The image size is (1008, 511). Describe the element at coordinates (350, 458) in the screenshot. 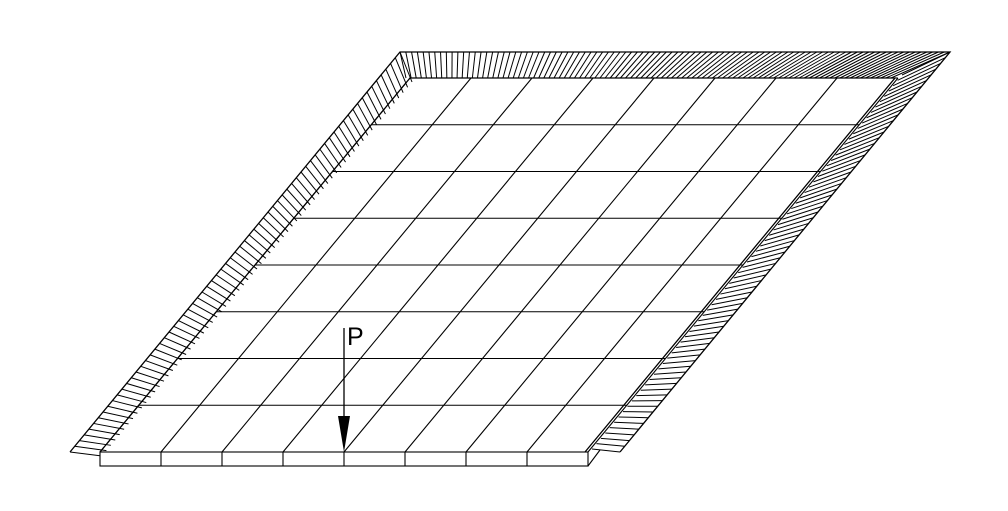

I see `plate-edge-strip` at that location.